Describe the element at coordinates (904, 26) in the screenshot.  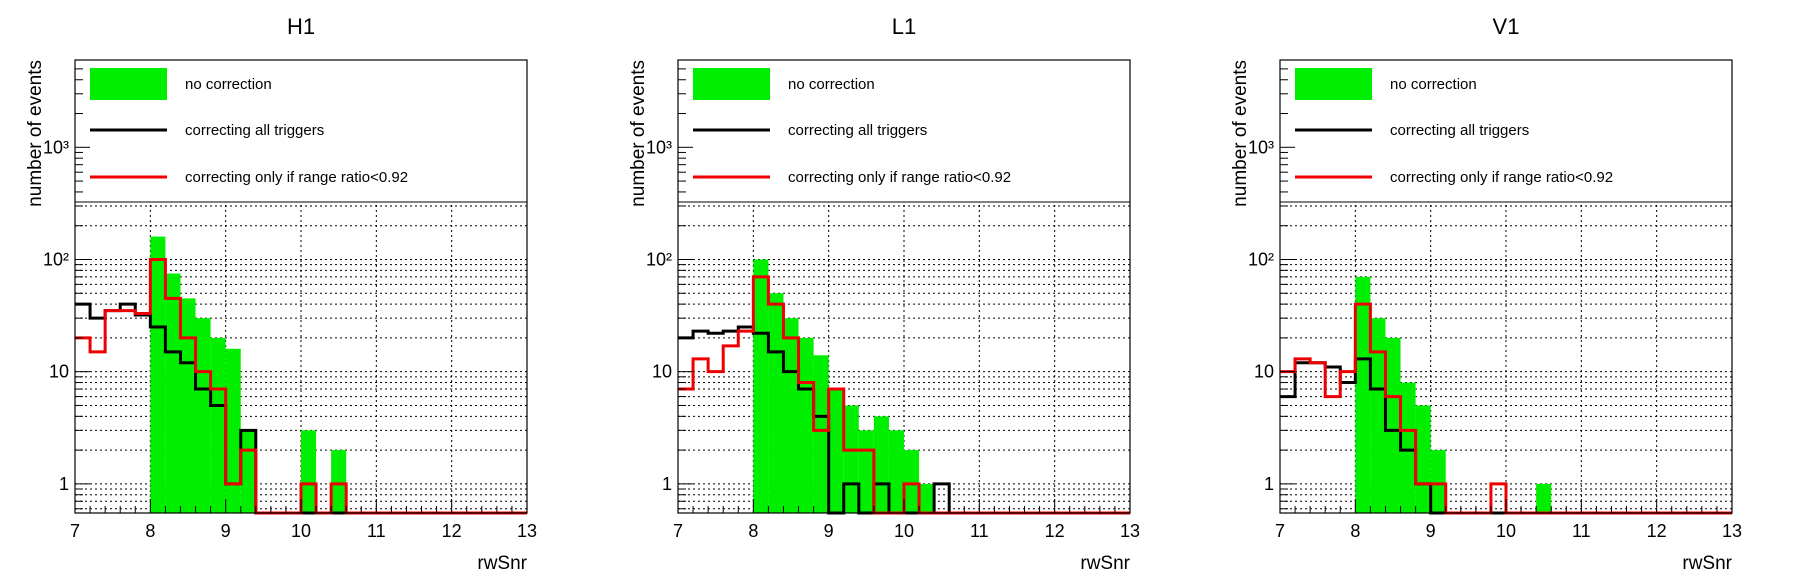
I see `chart-title: L1` at that location.